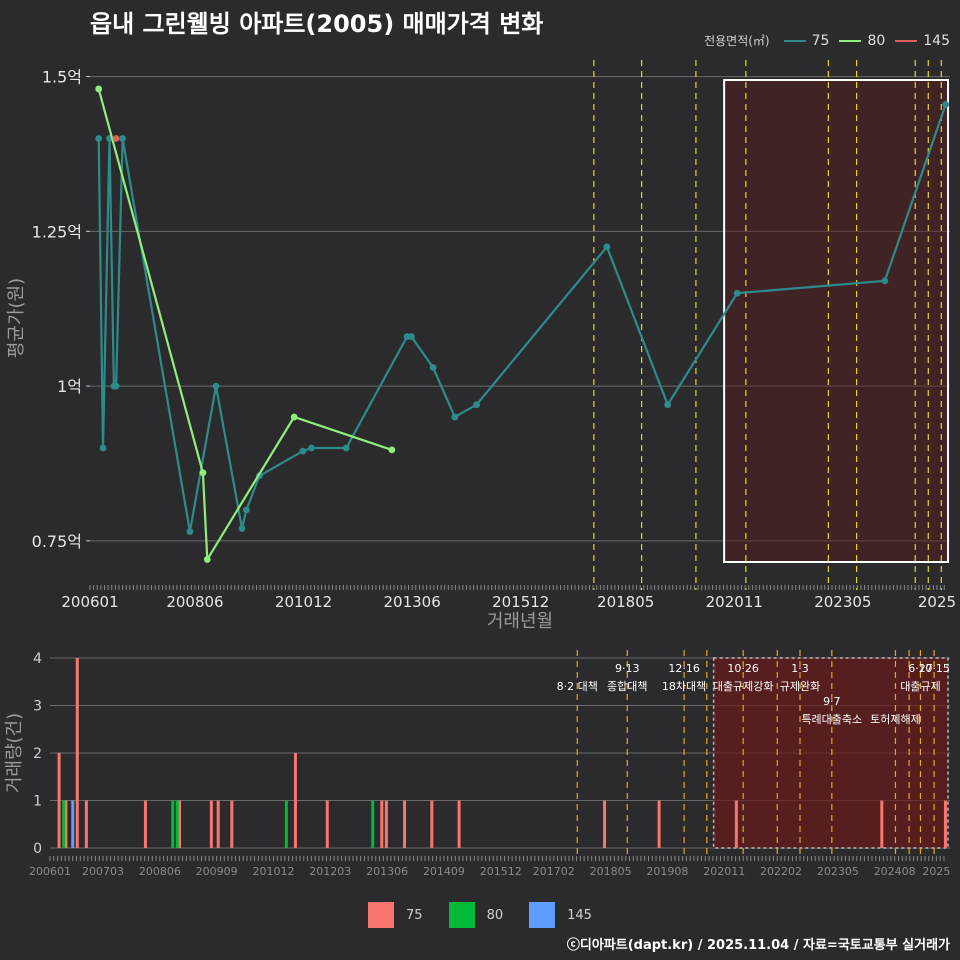 Image resolution: width=960 pixels, height=960 pixels. I want to click on policy-annotation-label: 대출규제, so click(920, 686).